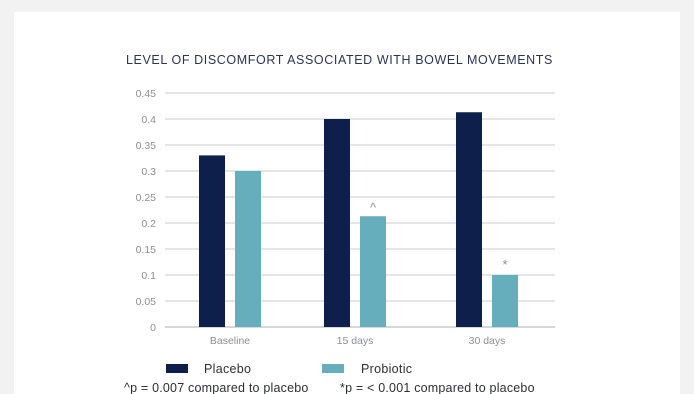  Describe the element at coordinates (148, 276) in the screenshot. I see `y-tick-label: 0.1` at that location.